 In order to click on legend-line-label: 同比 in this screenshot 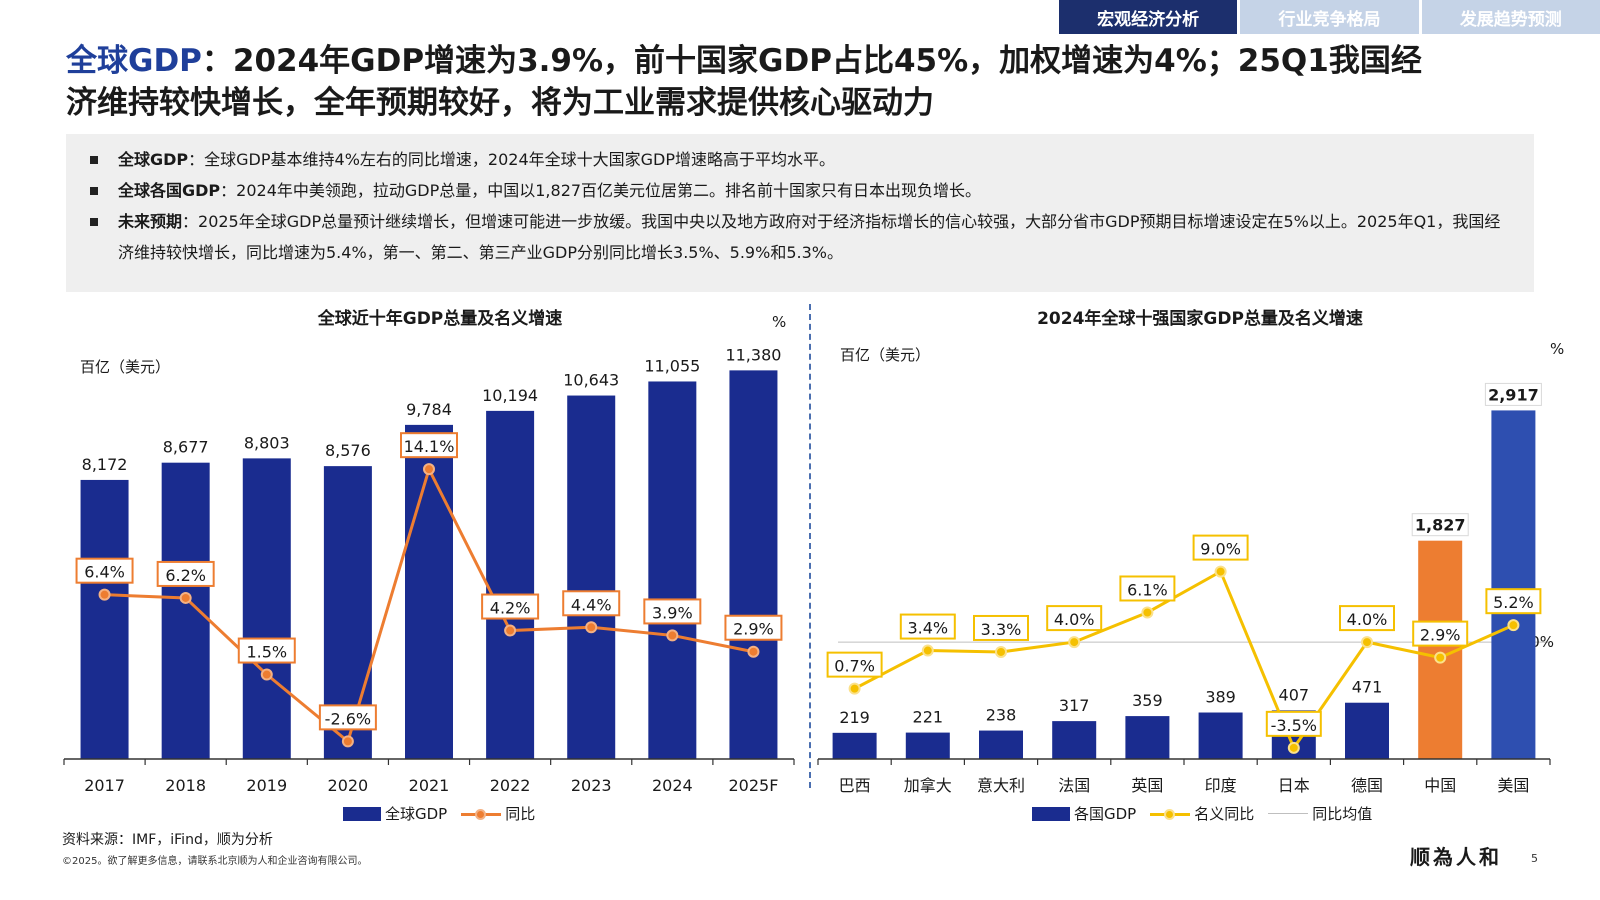, I will do `click(520, 814)`.